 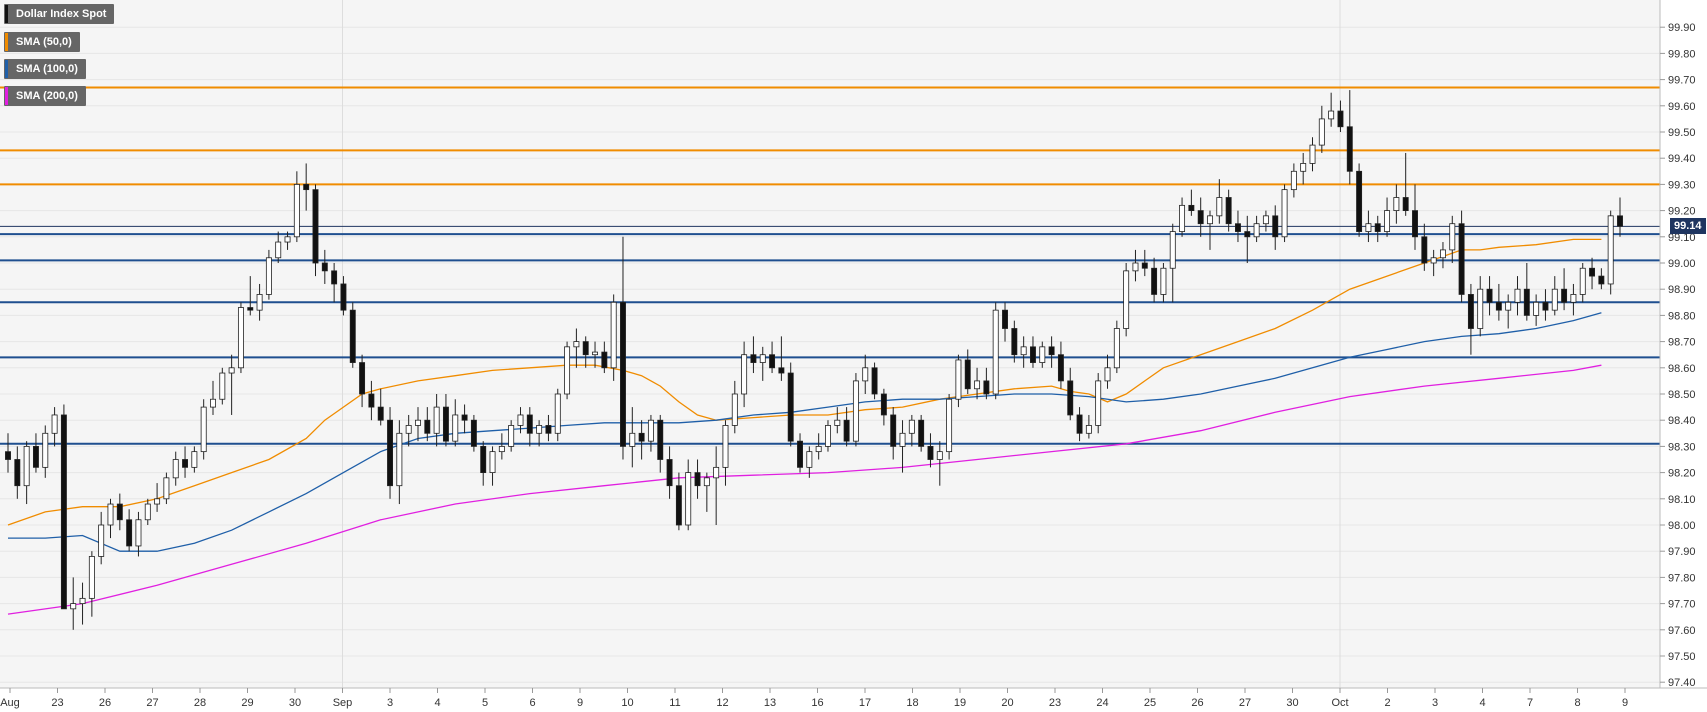 What do you see at coordinates (343, 703) in the screenshot?
I see `x-tick-label: Sep` at bounding box center [343, 703].